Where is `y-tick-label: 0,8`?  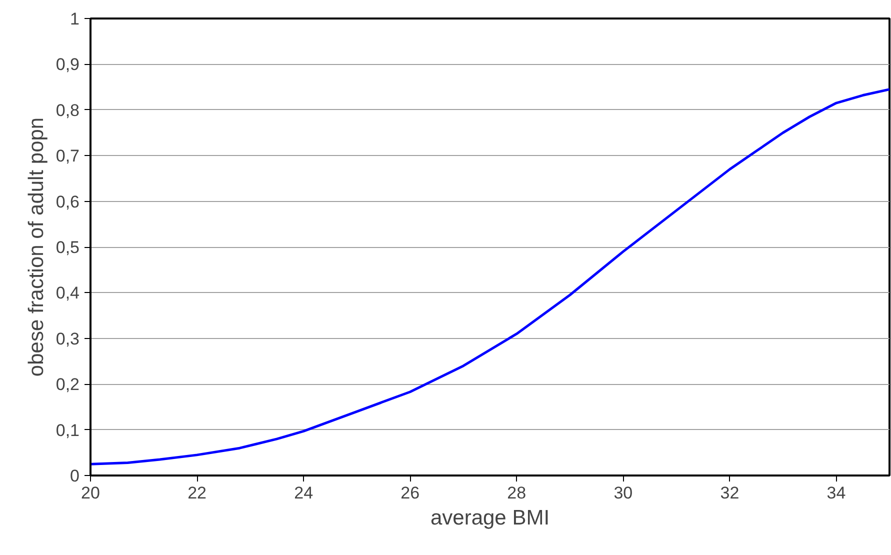 y-tick-label: 0,8 is located at coordinates (68, 110).